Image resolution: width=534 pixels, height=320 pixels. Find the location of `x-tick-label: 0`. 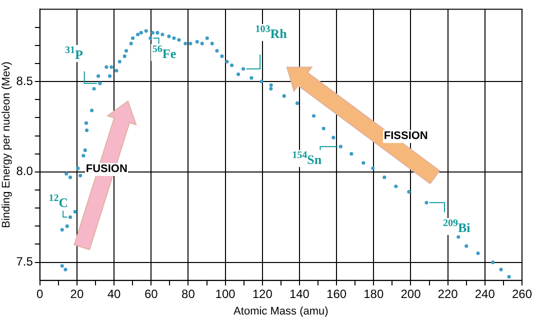

x-tick-label: 0 is located at coordinates (40, 293).